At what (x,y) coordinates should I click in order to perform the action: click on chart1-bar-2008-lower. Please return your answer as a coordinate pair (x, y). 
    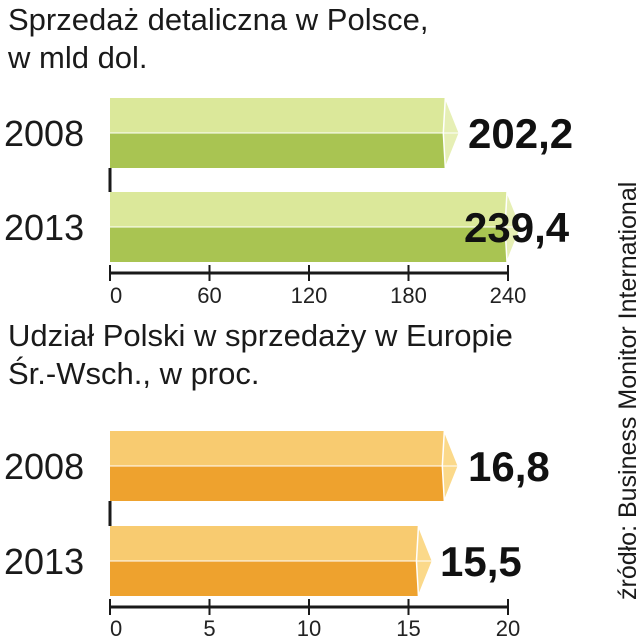
    Looking at the image, I should click on (285, 150).